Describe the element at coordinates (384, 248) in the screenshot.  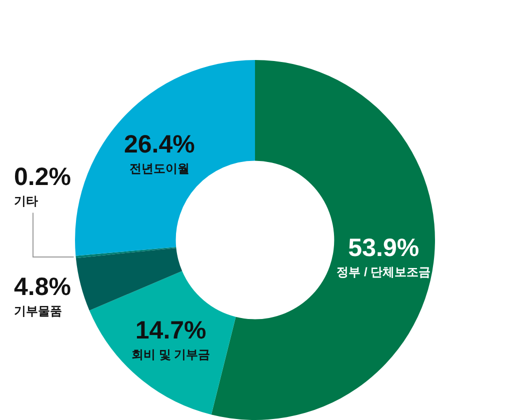
I see `data-label: 53.9%` at that location.